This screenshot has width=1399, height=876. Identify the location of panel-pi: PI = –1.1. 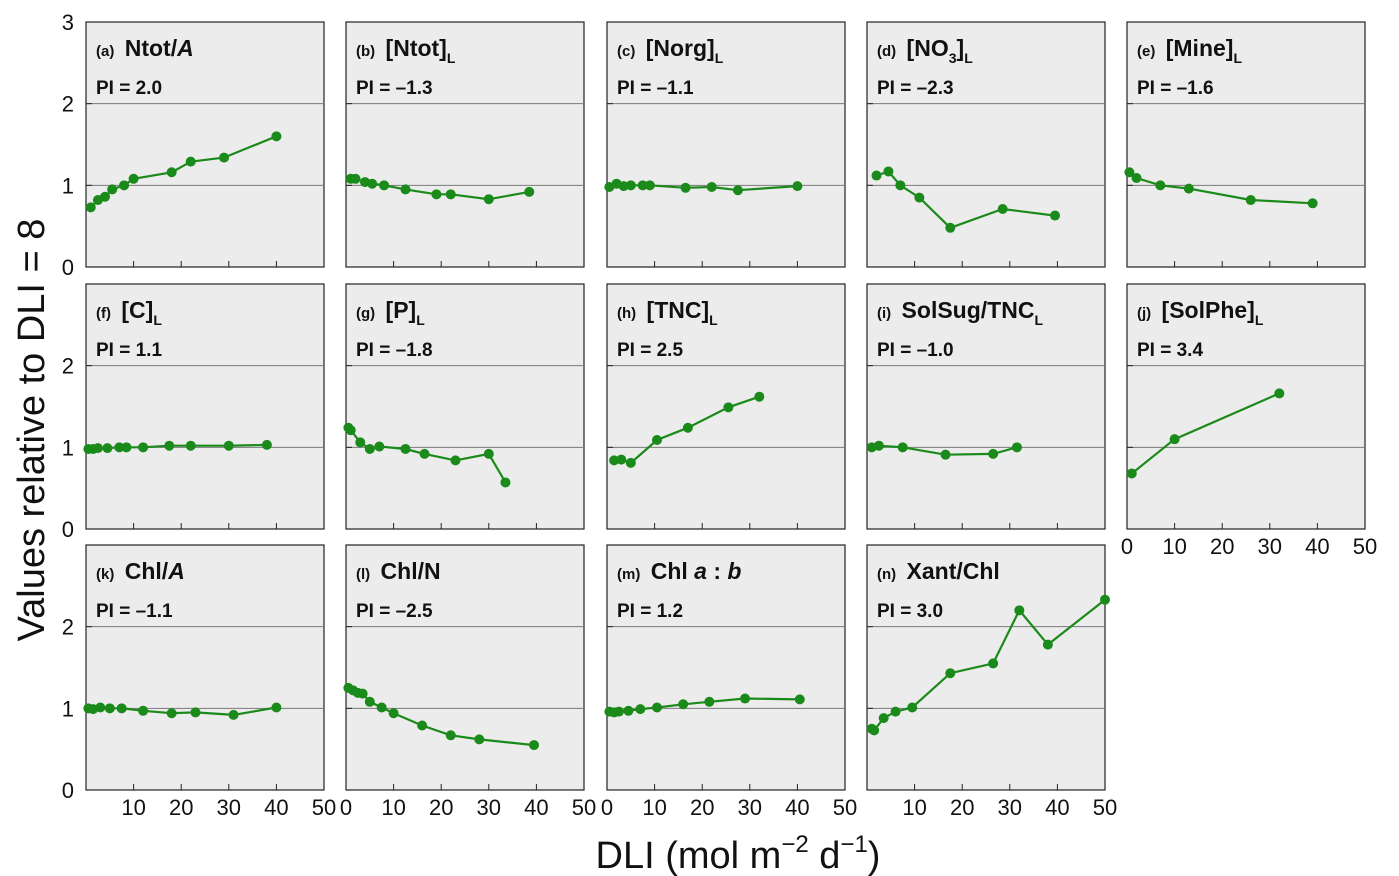
(134, 611).